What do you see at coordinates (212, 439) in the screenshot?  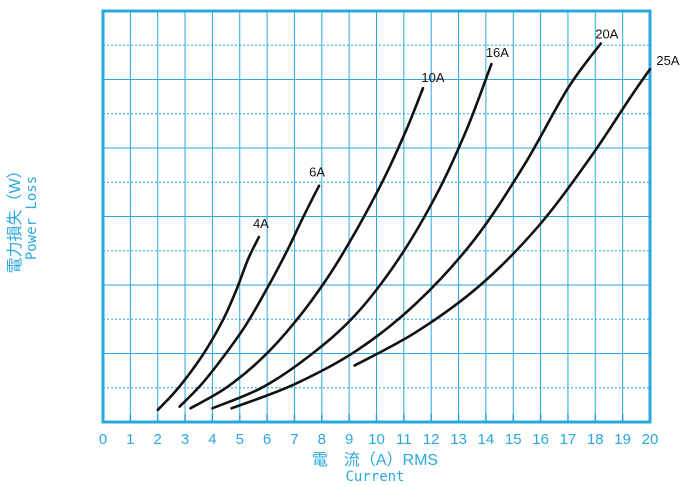 I see `x-tick-label: 4` at bounding box center [212, 439].